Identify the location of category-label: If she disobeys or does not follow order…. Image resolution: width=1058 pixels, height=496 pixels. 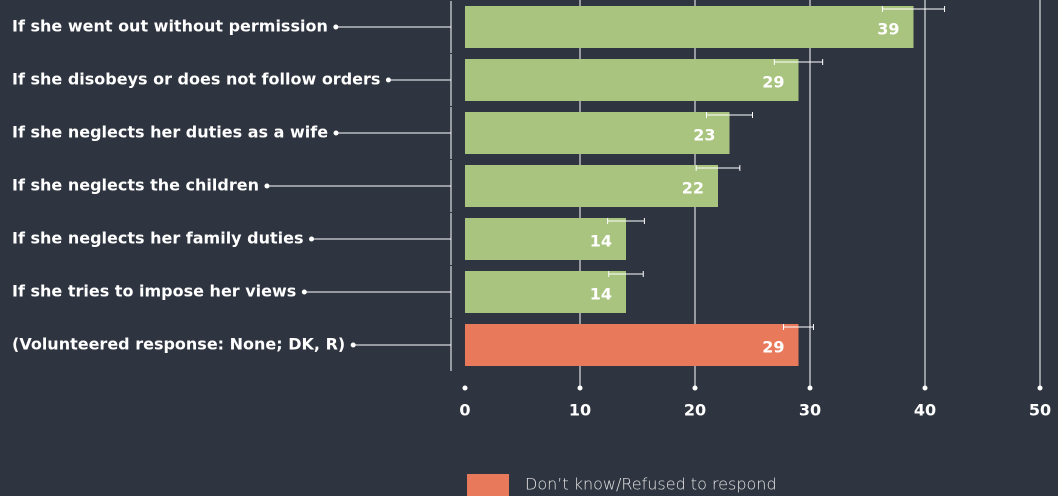
(196, 79).